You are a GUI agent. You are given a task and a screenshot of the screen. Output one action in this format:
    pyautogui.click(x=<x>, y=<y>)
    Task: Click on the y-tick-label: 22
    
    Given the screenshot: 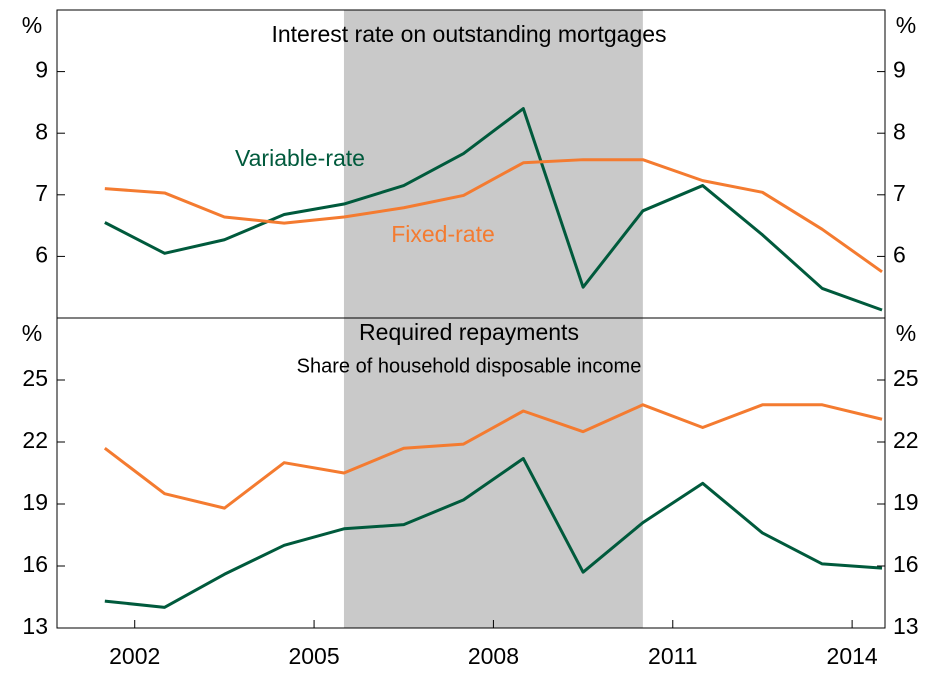 What is the action you would take?
    pyautogui.click(x=35, y=440)
    